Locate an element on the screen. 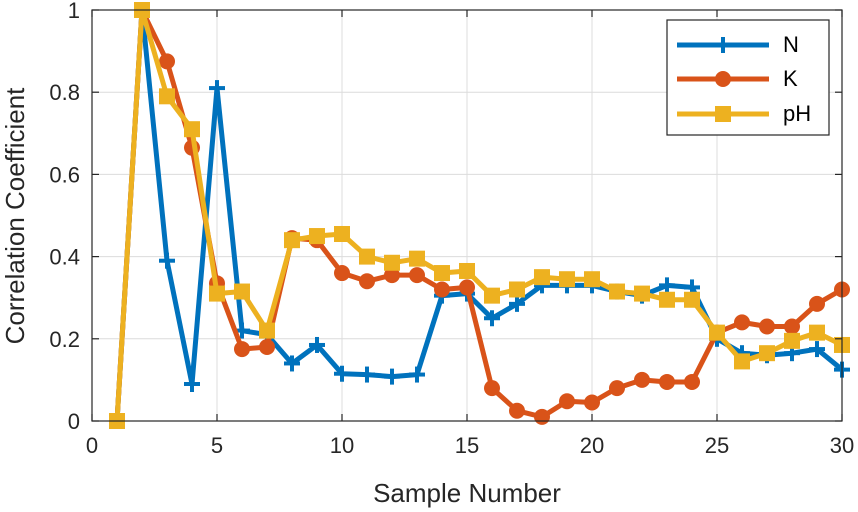 This screenshot has height=512, width=858. legend-marker-k is located at coordinates (723, 79).